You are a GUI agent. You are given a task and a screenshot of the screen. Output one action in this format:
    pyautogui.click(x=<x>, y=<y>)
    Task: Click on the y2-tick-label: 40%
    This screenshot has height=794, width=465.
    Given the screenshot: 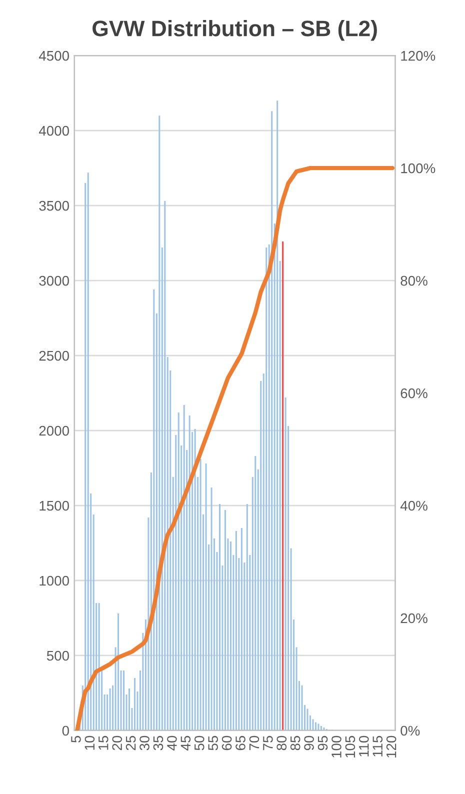 What is the action you would take?
    pyautogui.click(x=414, y=505)
    